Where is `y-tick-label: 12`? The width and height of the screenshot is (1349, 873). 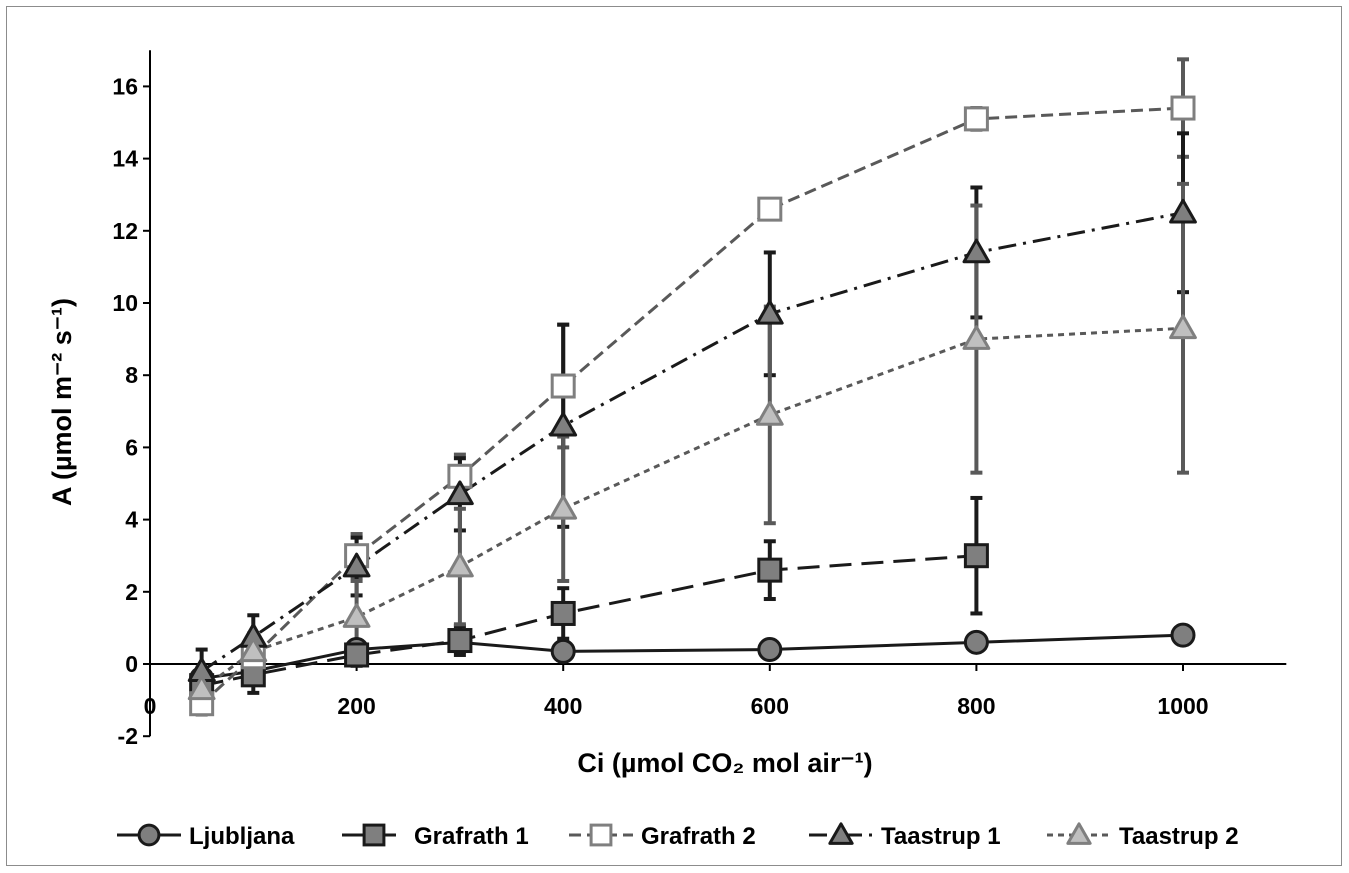
y-tick-label: 12 is located at coordinates (125, 231).